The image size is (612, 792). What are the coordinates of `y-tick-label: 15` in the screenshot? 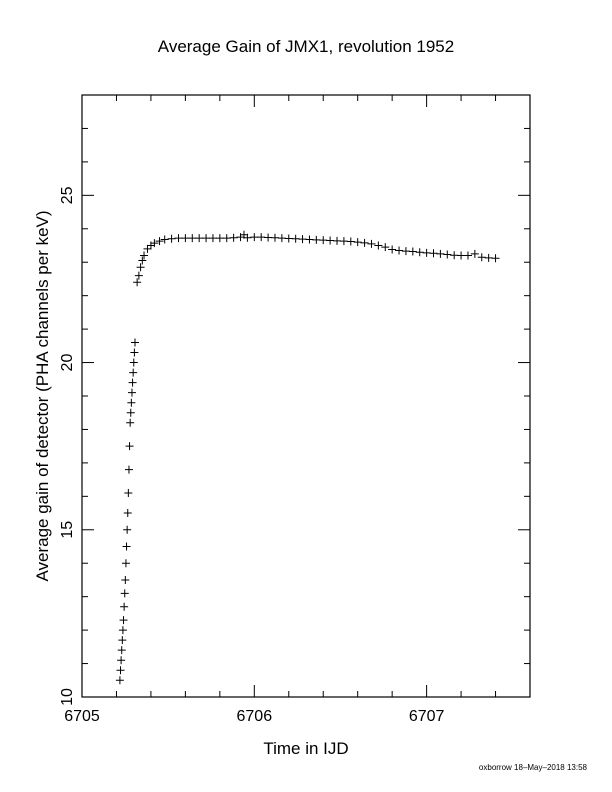 It's located at (67, 530).